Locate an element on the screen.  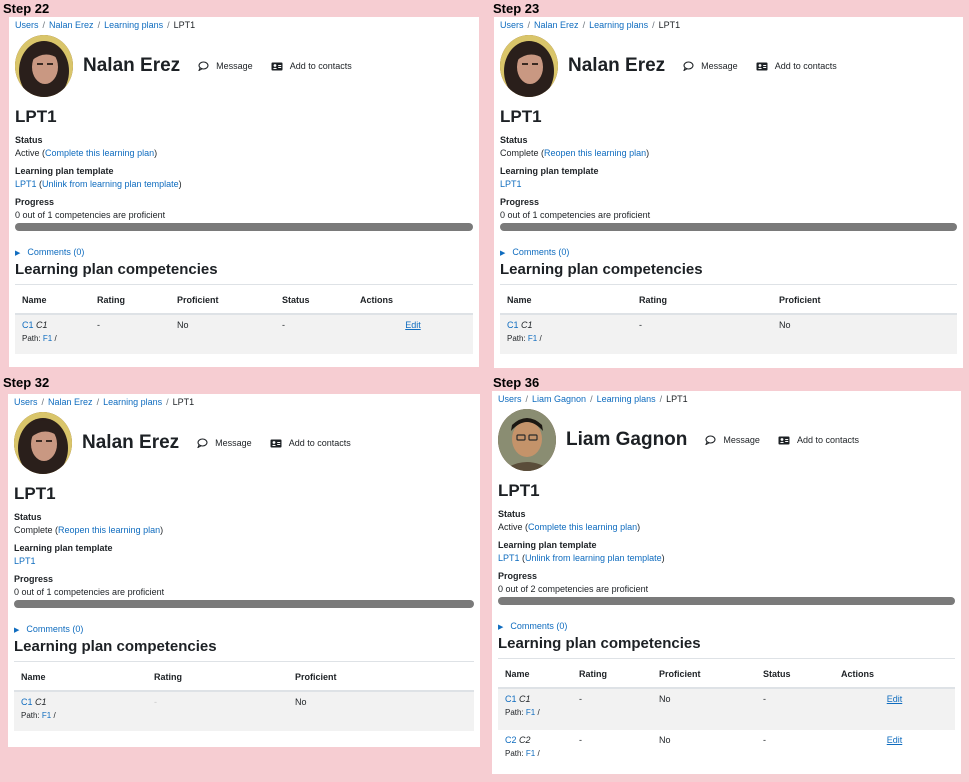
breadcrumb-user: Liam Gagnon is located at coordinates (559, 399).